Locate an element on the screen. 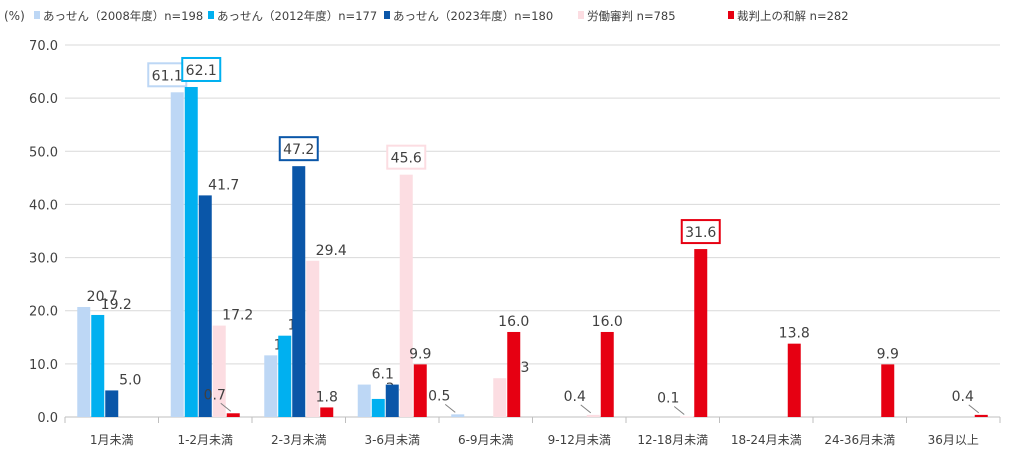  y-tick-label: 30.0 is located at coordinates (43, 259).